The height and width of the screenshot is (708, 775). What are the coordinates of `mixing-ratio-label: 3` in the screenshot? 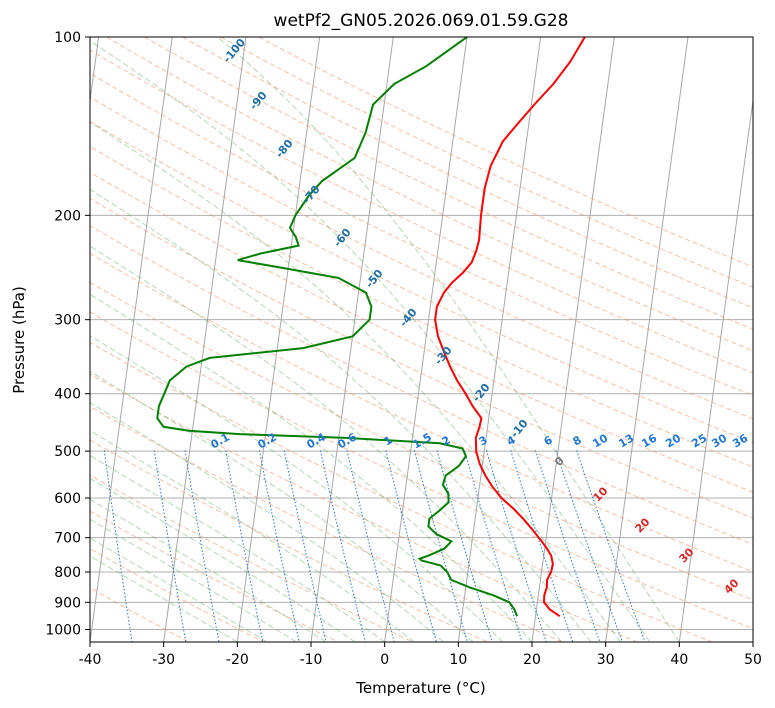 It's located at (483, 440).